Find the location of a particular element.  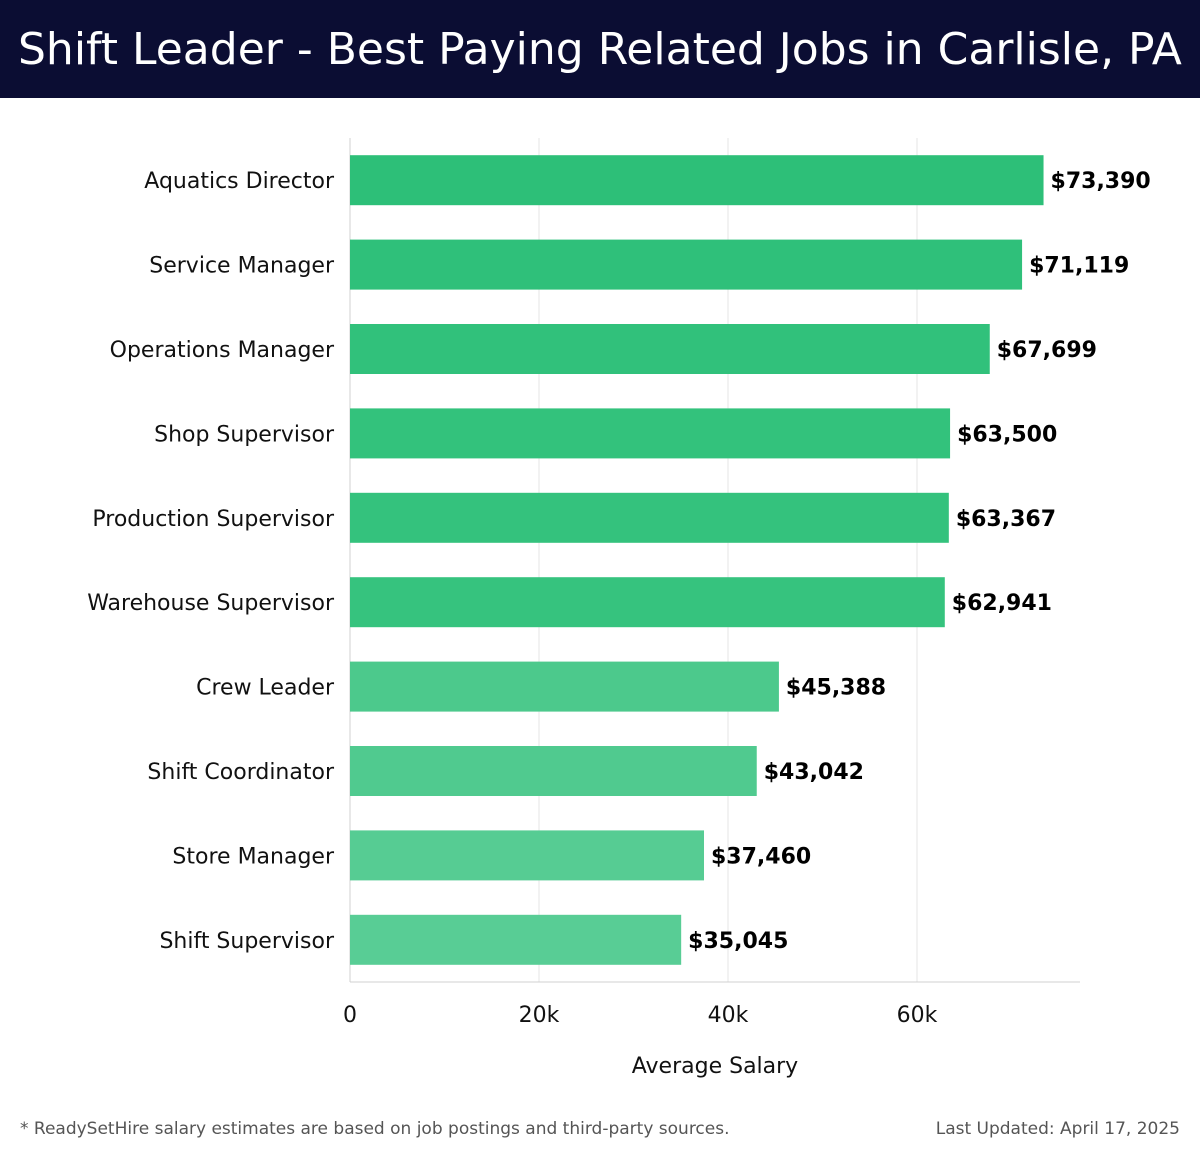

value-label: $63,367 is located at coordinates (1006, 519).